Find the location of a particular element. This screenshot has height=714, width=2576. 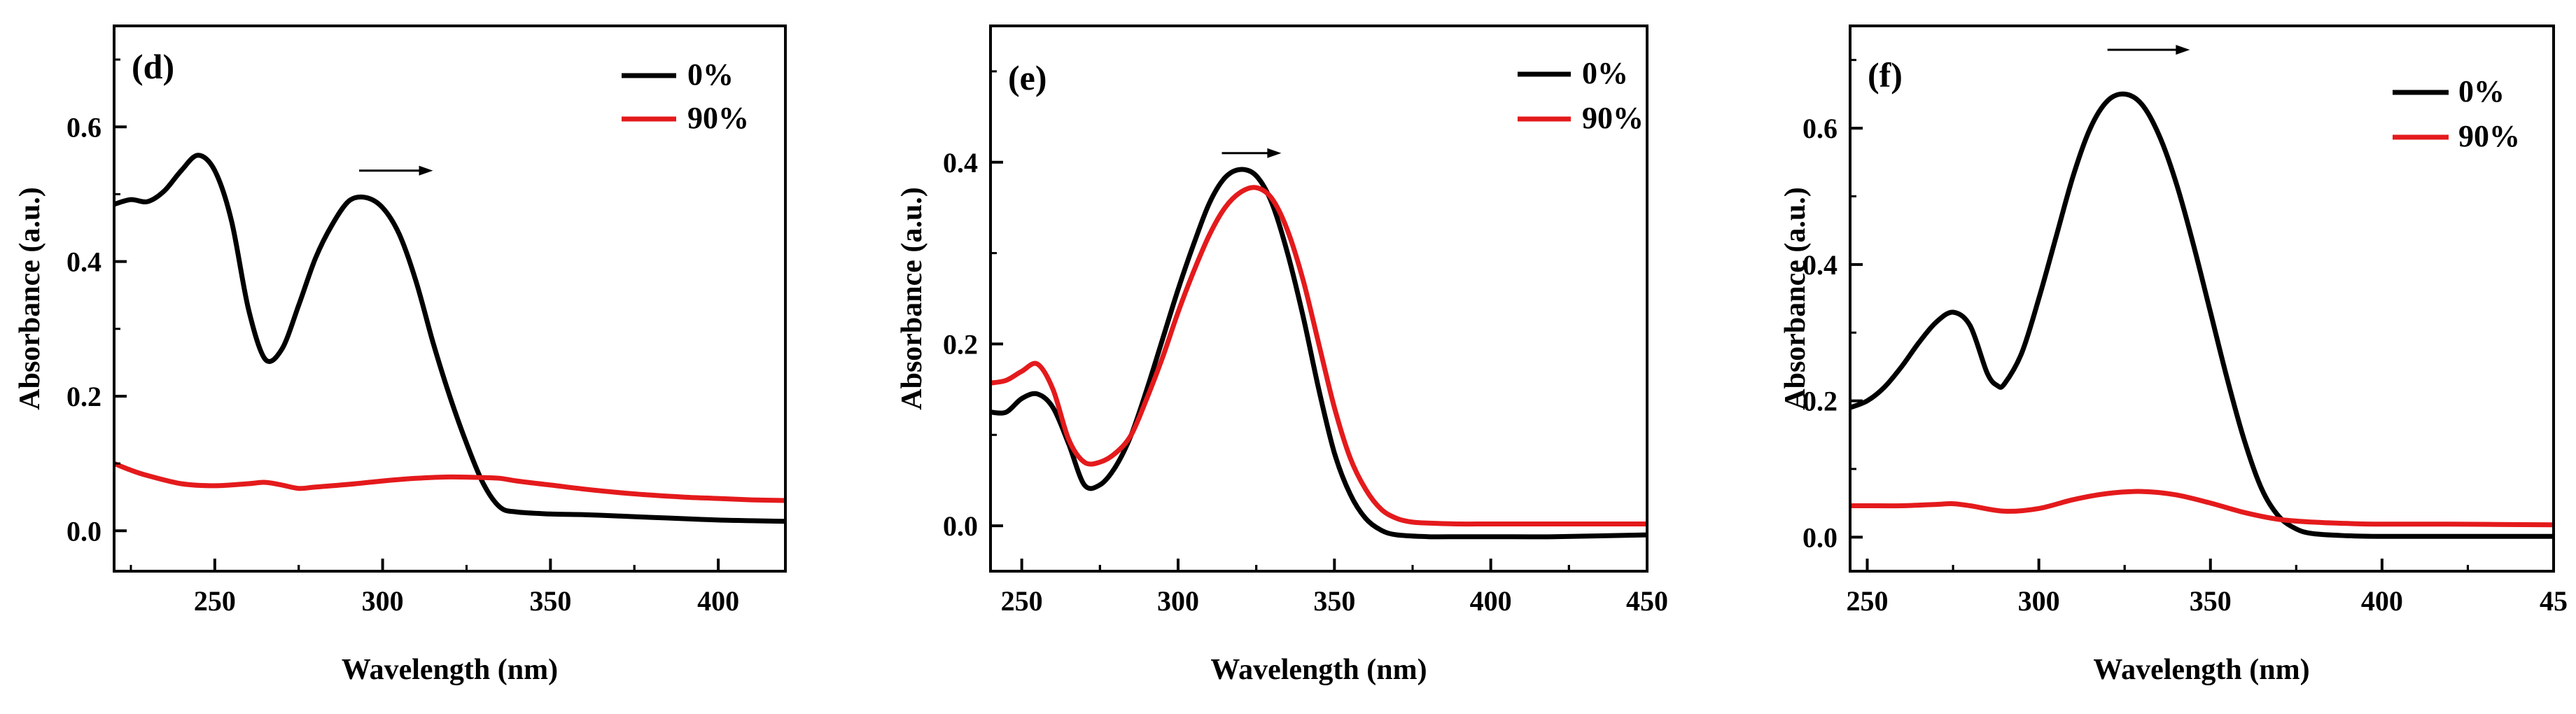

x-tick-label: 45 is located at coordinates (2554, 601).